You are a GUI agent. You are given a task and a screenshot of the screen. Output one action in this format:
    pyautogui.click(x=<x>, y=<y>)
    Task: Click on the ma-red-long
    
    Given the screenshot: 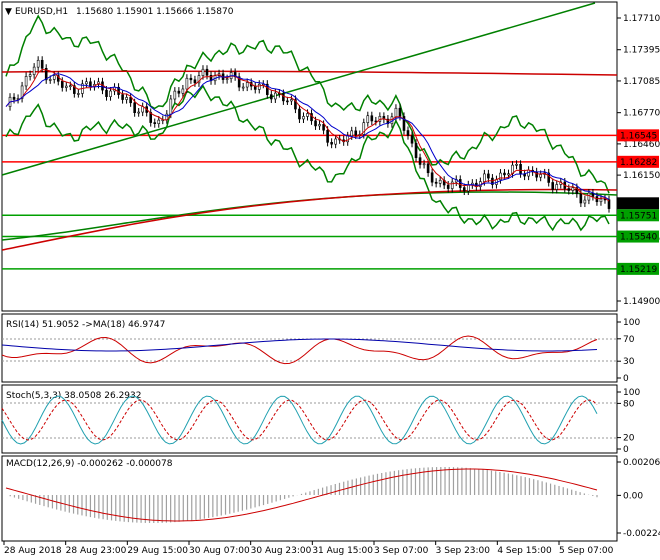 What is the action you would take?
    pyautogui.click(x=309, y=219)
    